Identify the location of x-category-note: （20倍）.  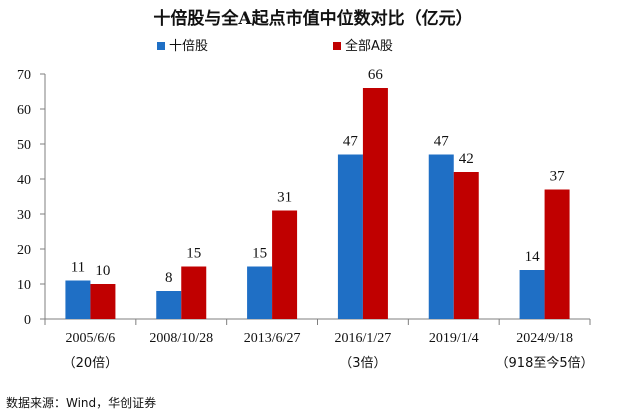
(91, 363).